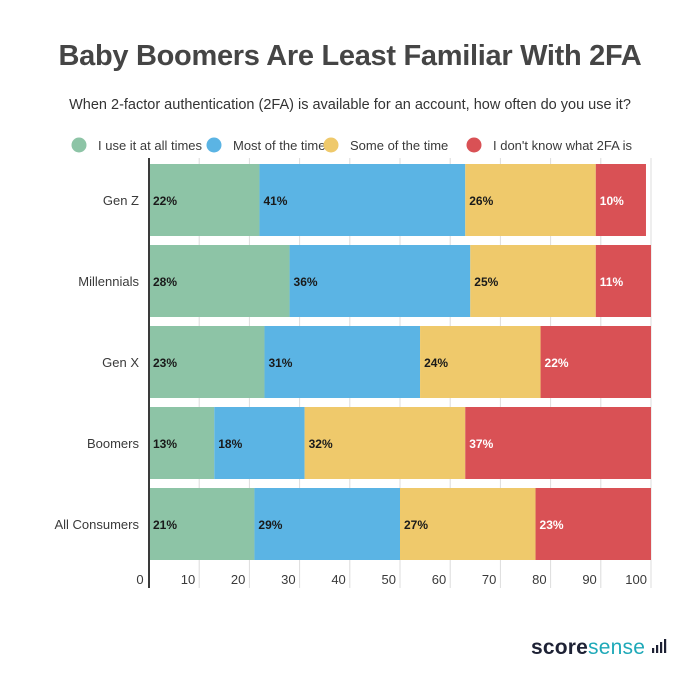 The width and height of the screenshot is (700, 678). Describe the element at coordinates (612, 282) in the screenshot. I see `data-label: 11%` at that location.